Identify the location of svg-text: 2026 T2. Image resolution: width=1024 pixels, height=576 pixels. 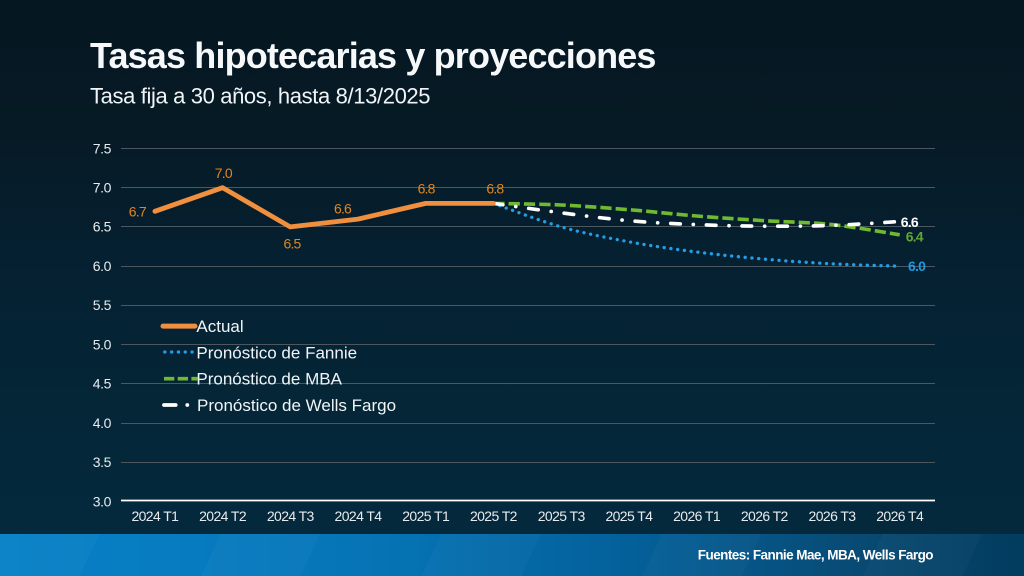
(765, 516).